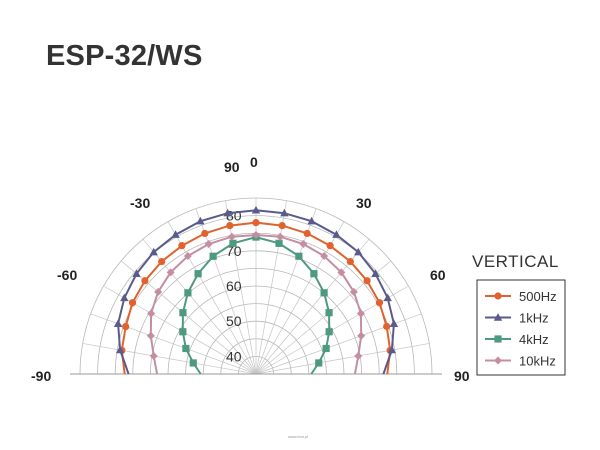  What do you see at coordinates (364, 203) in the screenshot?
I see `angle-tick-label: 30` at bounding box center [364, 203].